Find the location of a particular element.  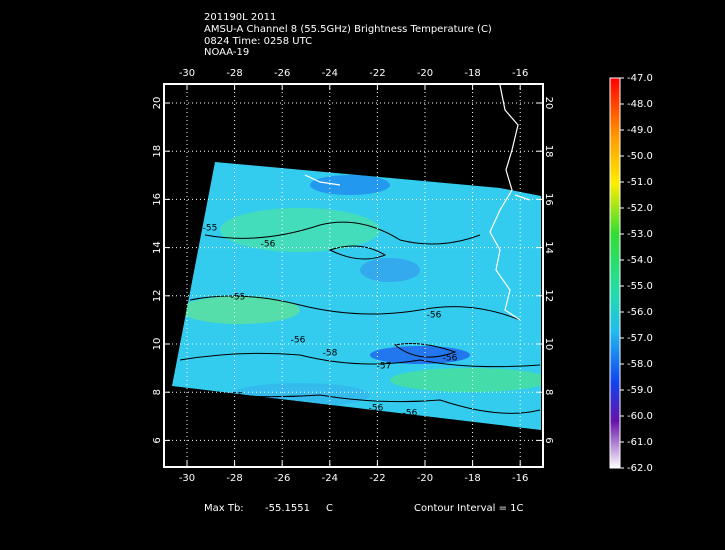

contour-label: -57 is located at coordinates (384, 367).